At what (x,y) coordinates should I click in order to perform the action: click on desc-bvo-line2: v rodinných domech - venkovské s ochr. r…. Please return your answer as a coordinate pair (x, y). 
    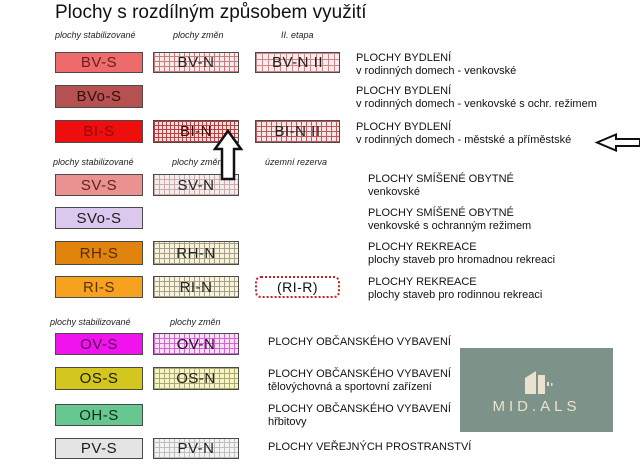
    Looking at the image, I should click on (476, 103).